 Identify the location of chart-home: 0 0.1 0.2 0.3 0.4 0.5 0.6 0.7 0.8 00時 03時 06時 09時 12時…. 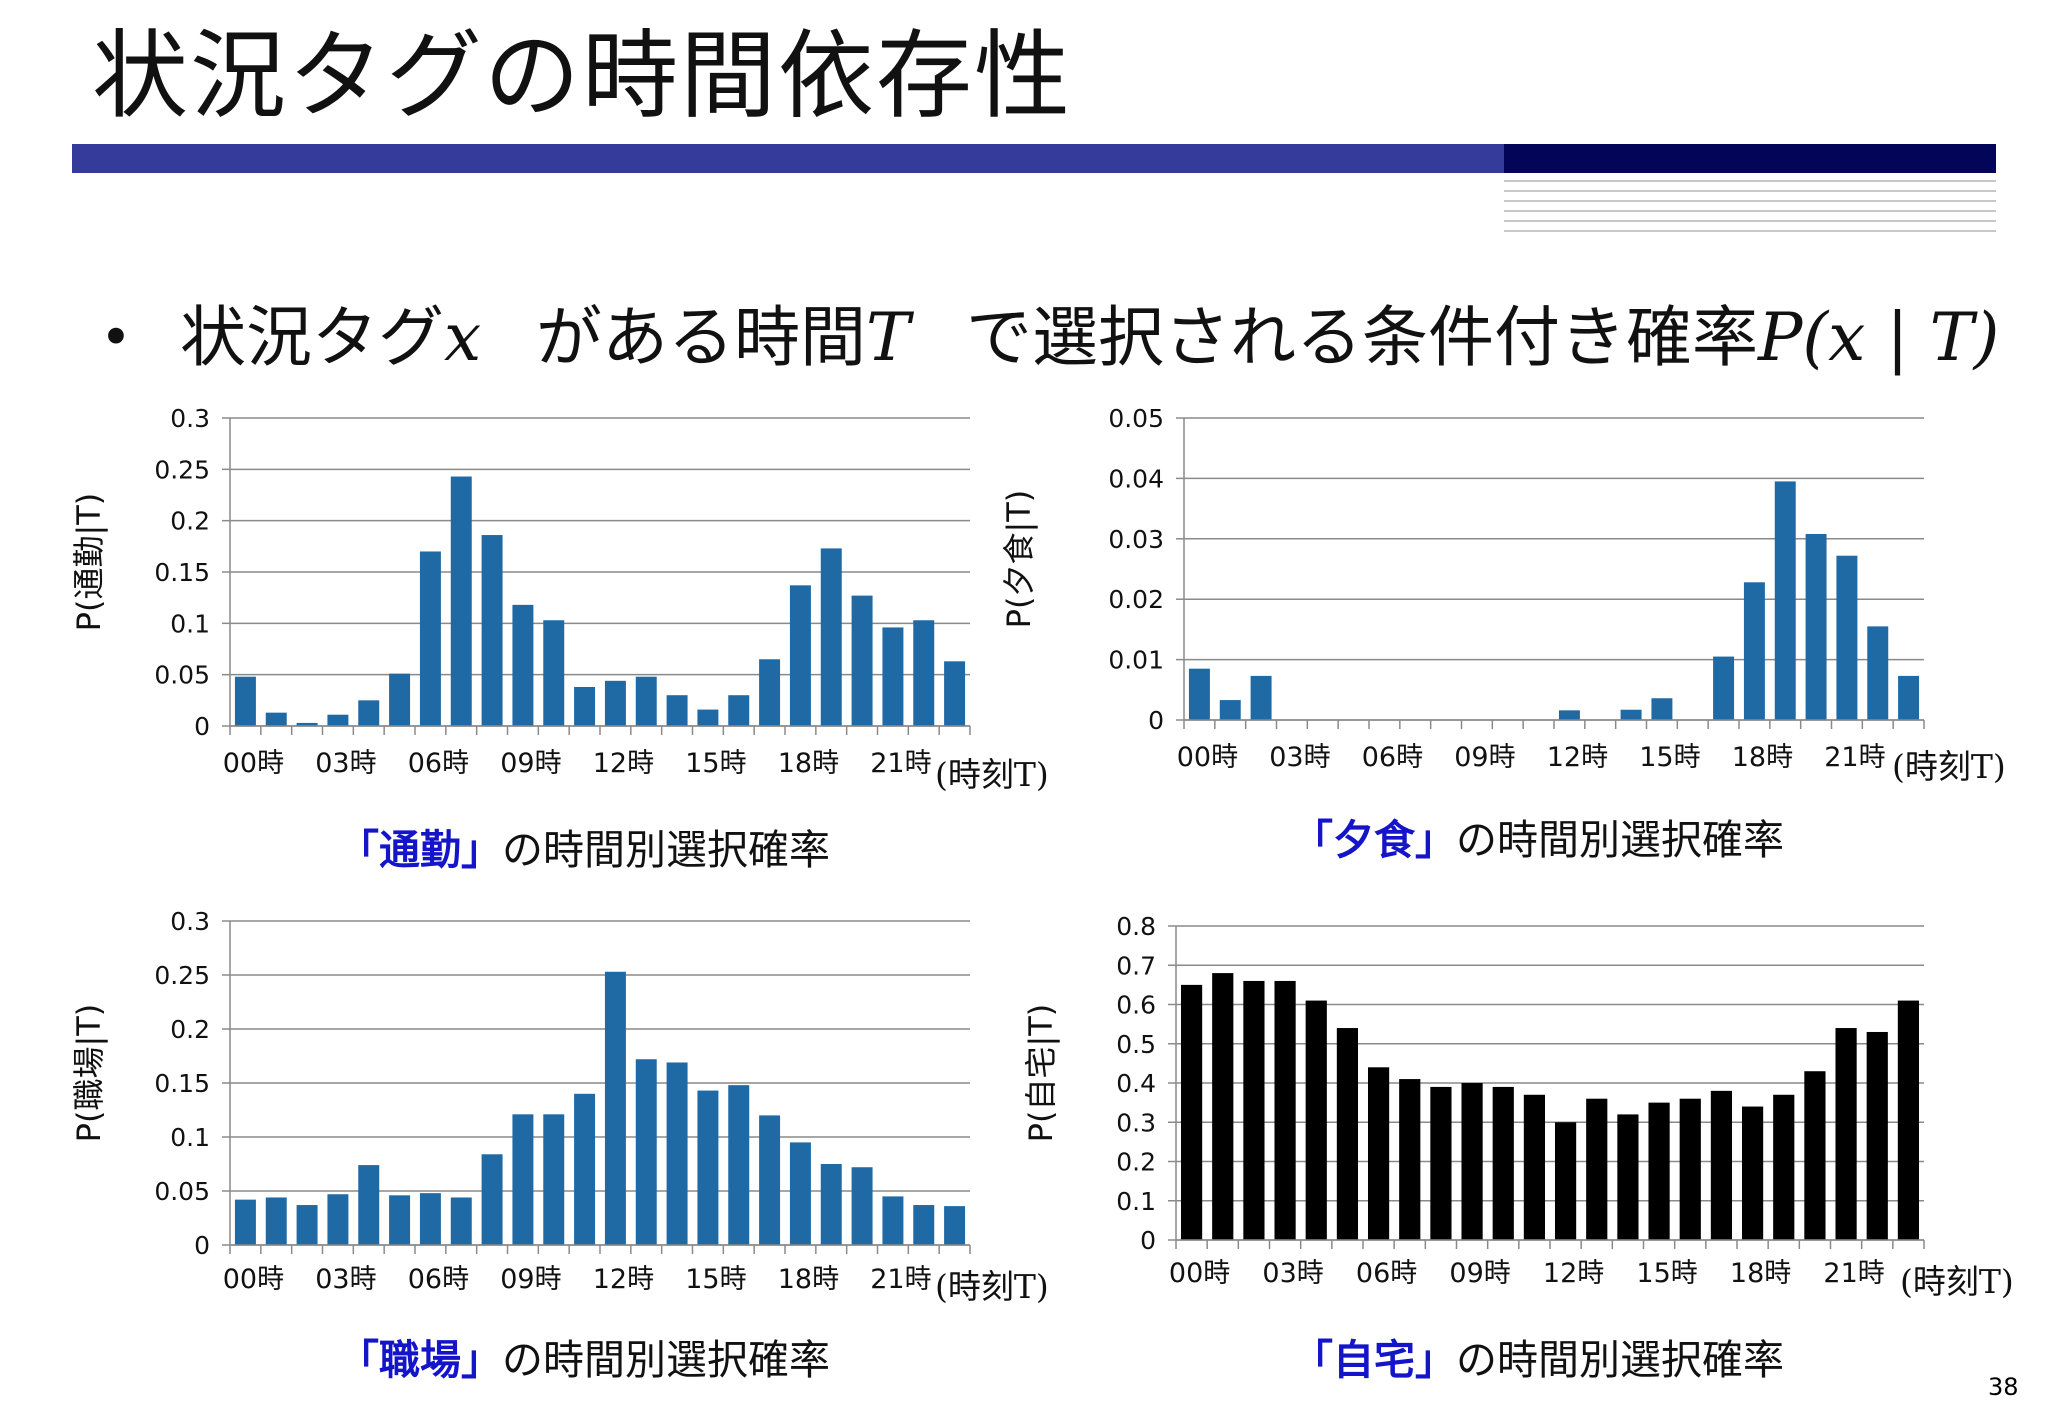
(1518, 1106).